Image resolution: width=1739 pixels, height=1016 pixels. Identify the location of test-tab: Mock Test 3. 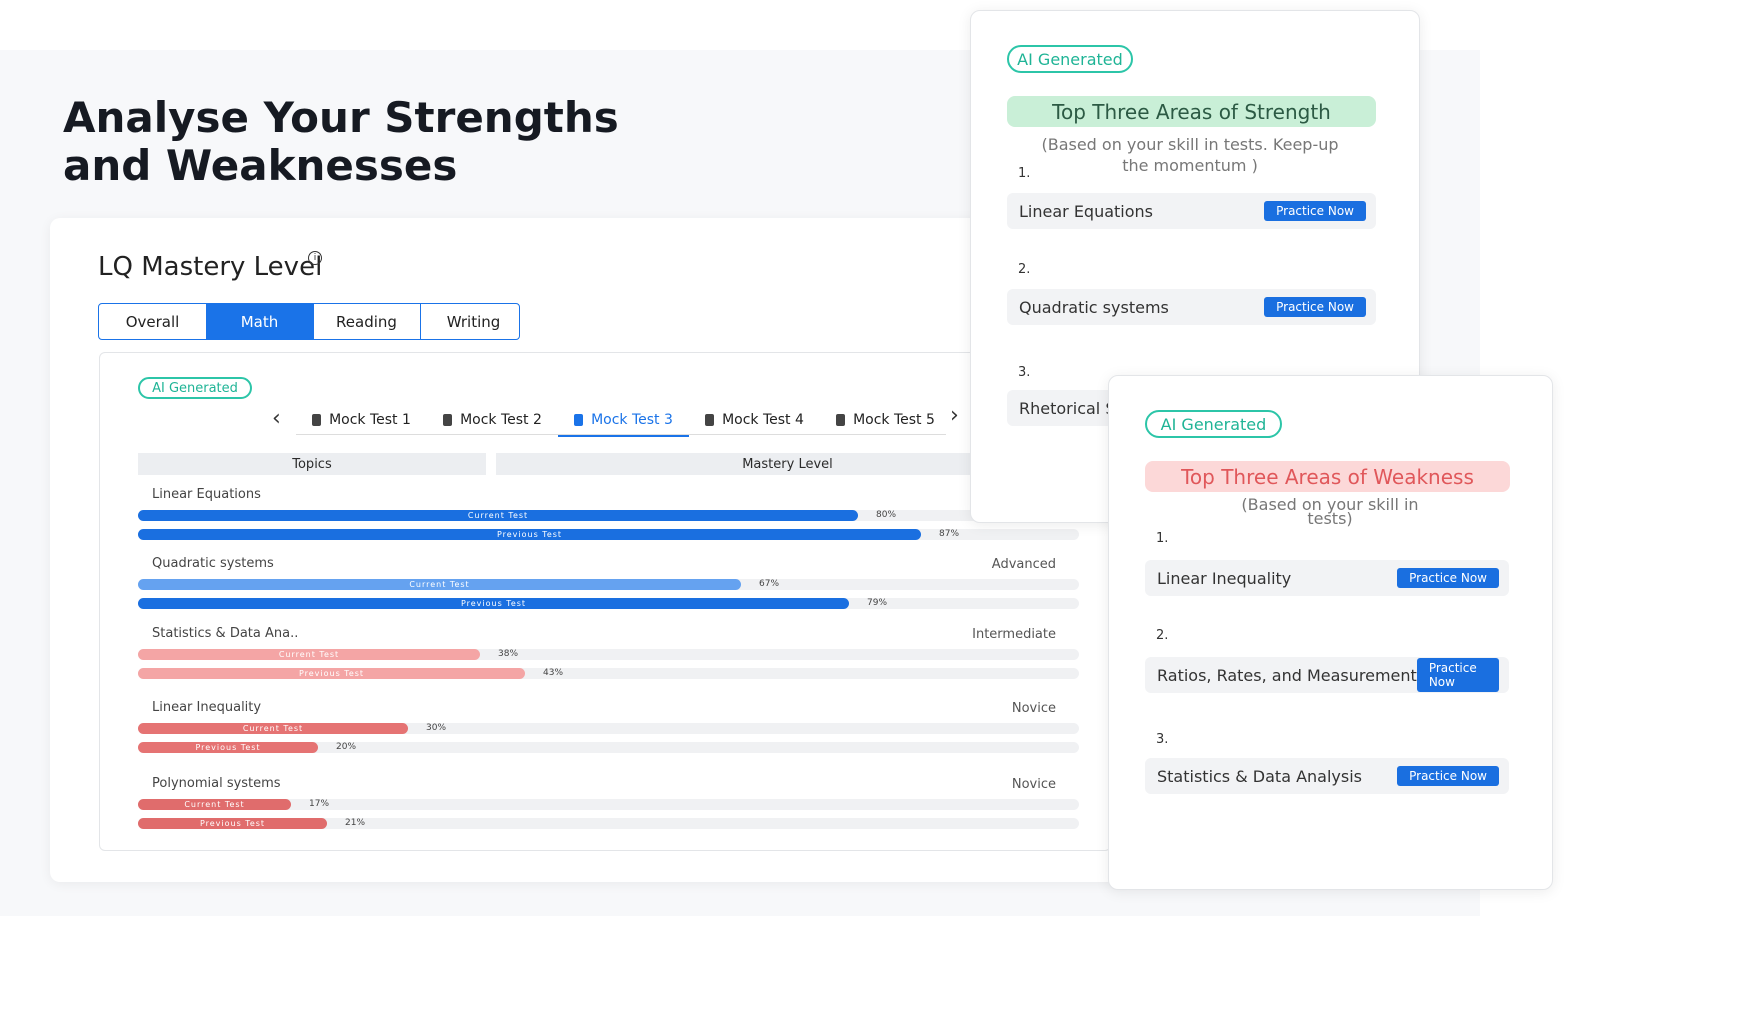
(623, 421).